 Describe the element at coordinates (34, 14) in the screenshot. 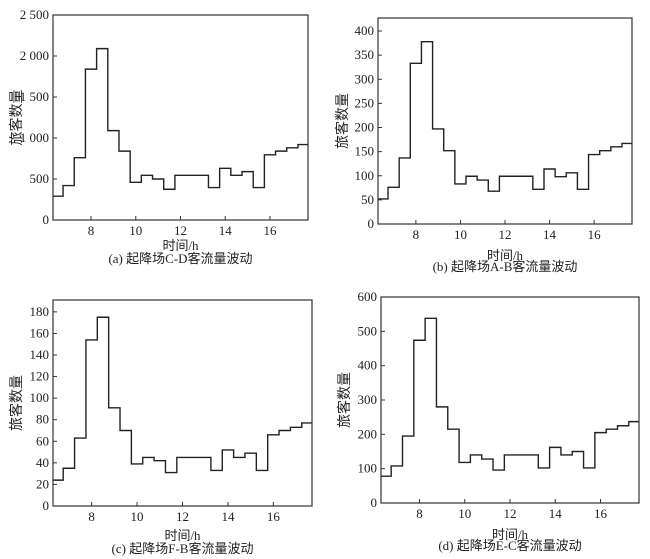

I see `y-tick-label: 2 500` at that location.